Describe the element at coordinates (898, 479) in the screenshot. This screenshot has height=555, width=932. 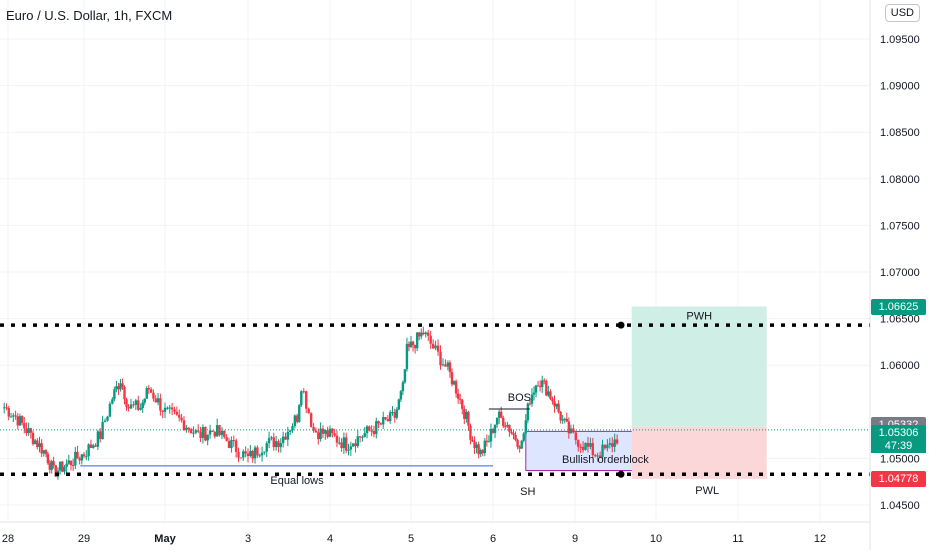
I see `price-badge-pwl: 1.04778` at that location.